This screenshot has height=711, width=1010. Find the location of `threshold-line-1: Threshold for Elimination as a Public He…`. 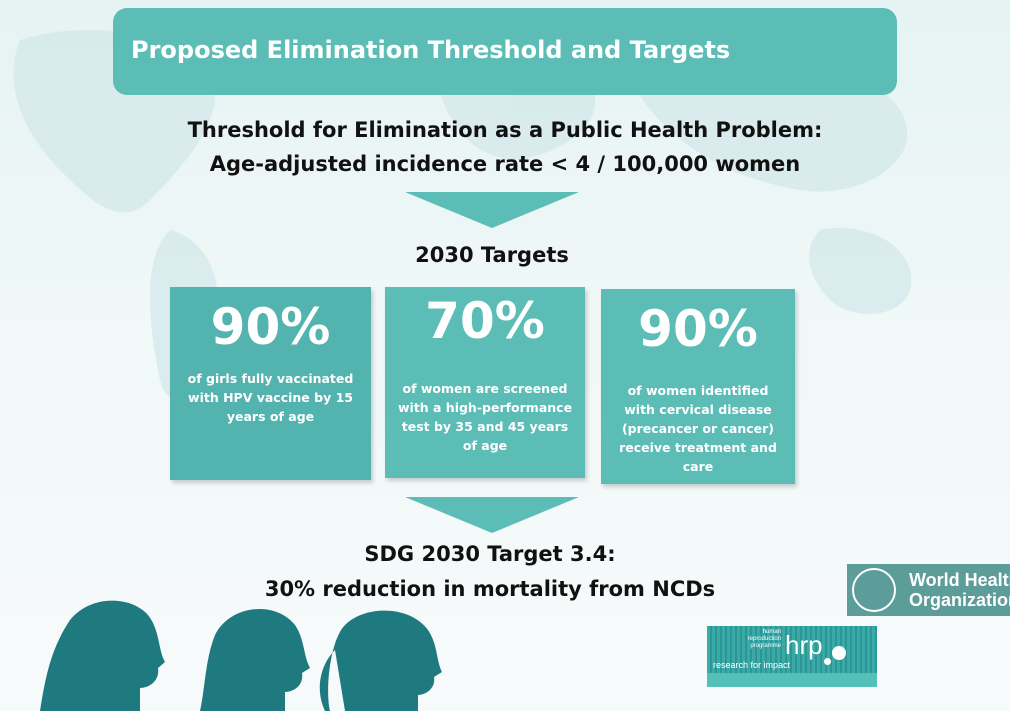

threshold-line-1: Threshold for Elimination as a Public He… is located at coordinates (505, 130).